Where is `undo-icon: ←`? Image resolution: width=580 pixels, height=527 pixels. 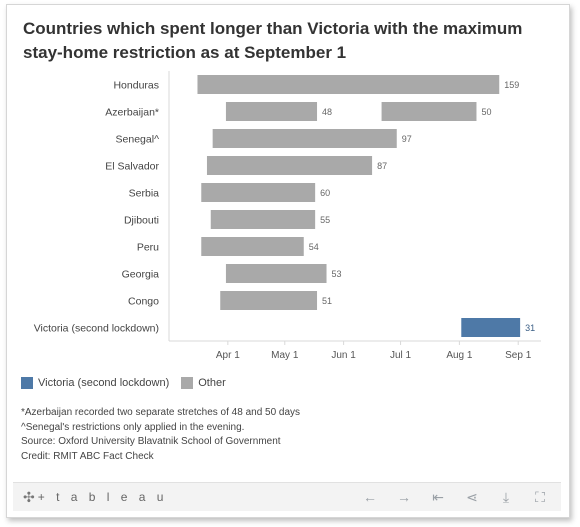
undo-icon: ← is located at coordinates (370, 496).